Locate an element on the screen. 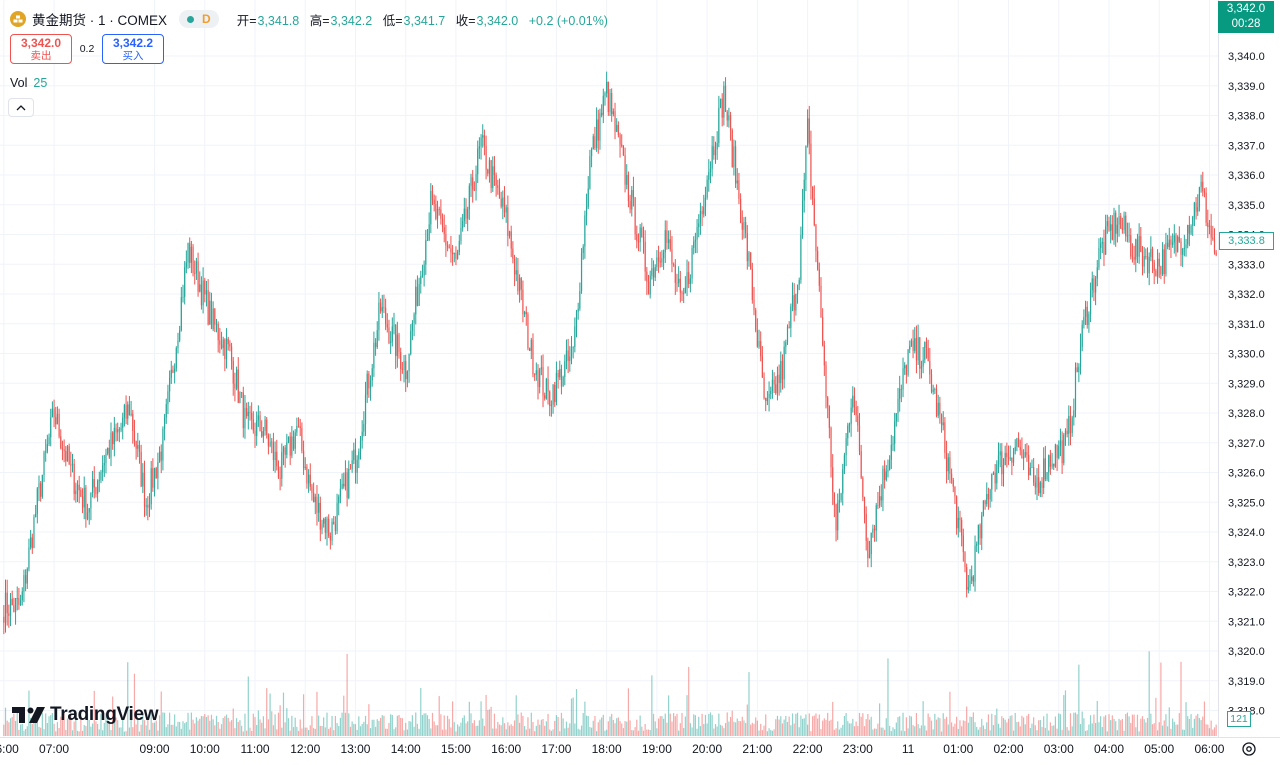 Image resolution: width=1280 pixels, height=765 pixels. price-tick-label: 3,332.0 is located at coordinates (1246, 295).